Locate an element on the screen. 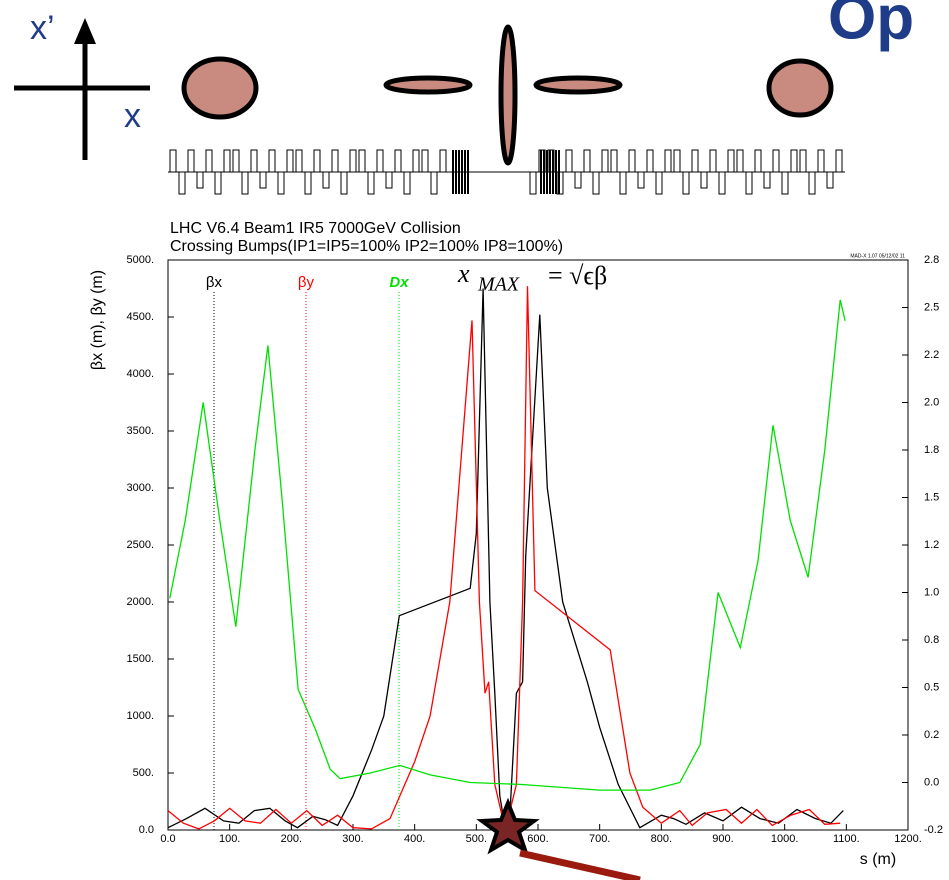 This screenshot has height=880, width=949. y2-tick-label: 2.8 is located at coordinates (931, 260).